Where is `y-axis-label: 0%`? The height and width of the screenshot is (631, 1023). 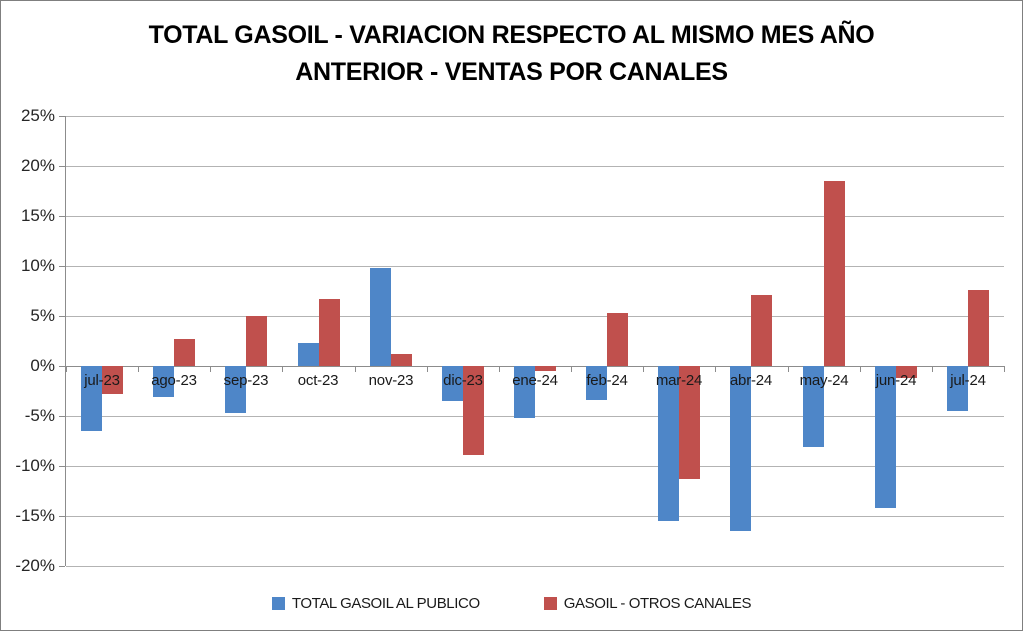 y-axis-label: 0% is located at coordinates (42, 365).